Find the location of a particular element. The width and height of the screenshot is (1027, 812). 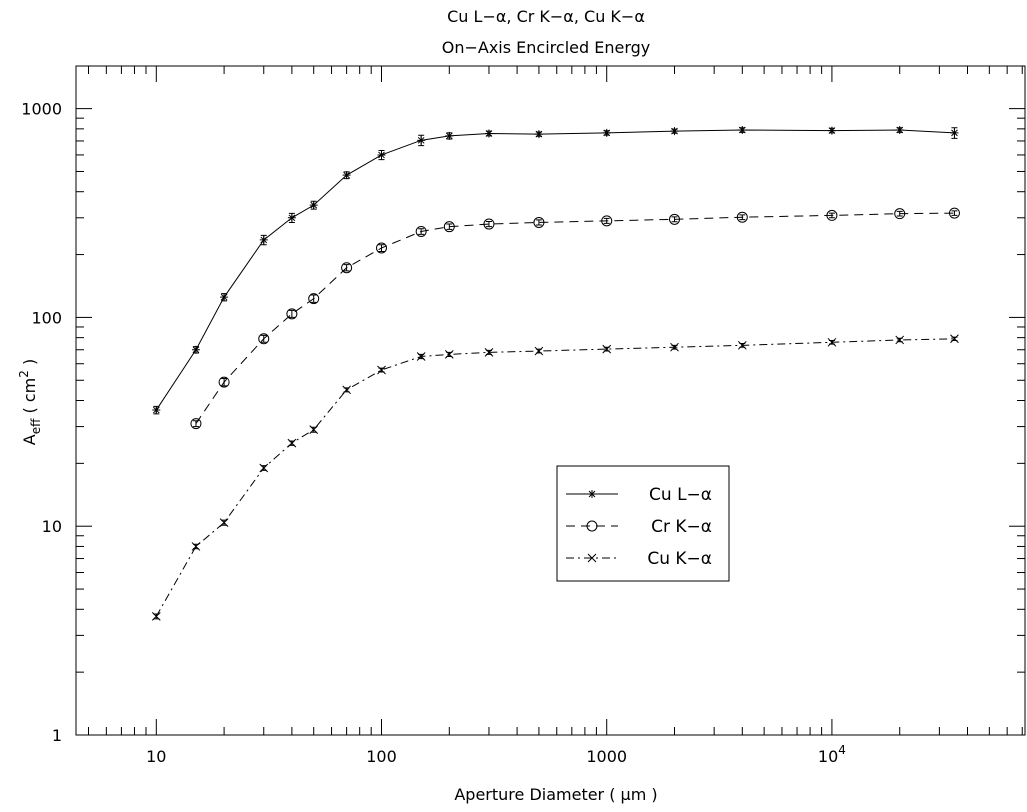

y-tick-label: 1 is located at coordinates (57, 735).